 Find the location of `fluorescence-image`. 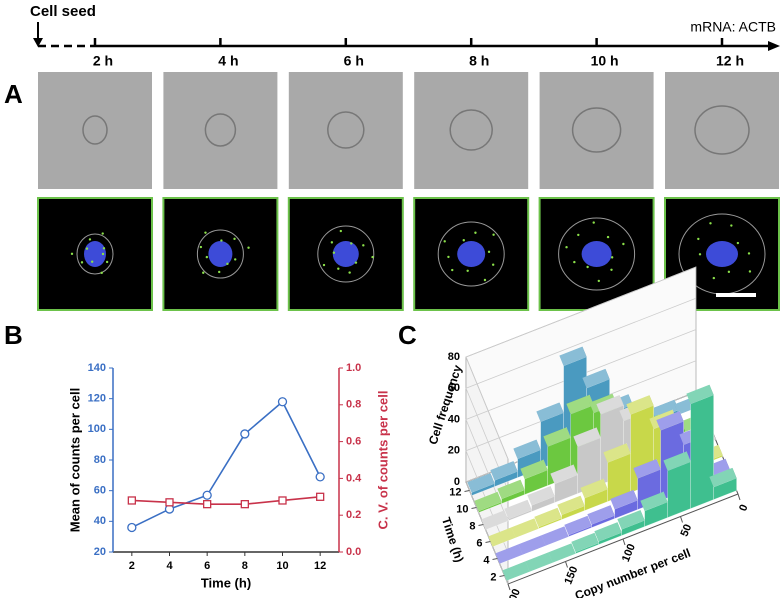

fluorescence-image is located at coordinates (95, 254).